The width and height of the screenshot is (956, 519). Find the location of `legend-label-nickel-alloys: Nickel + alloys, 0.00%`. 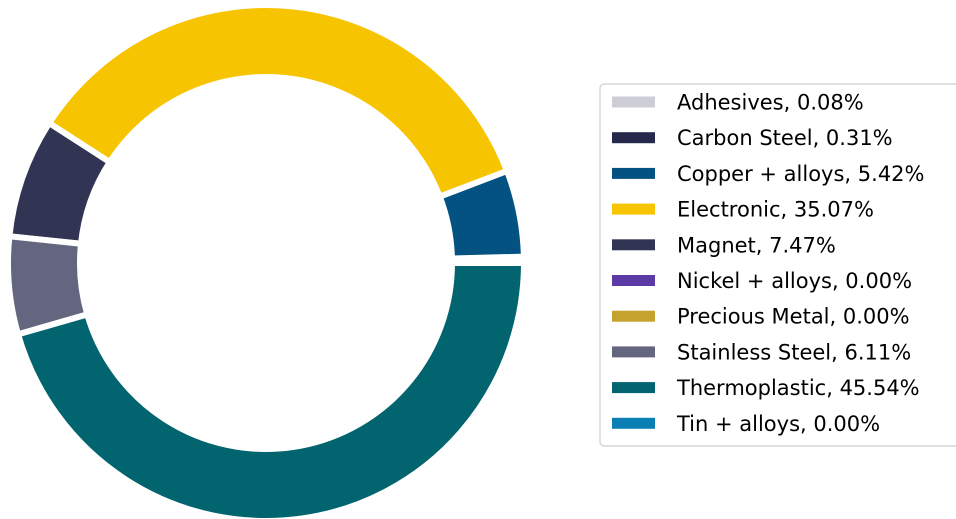

legend-label-nickel-alloys: Nickel + alloys, 0.00% is located at coordinates (794, 281).